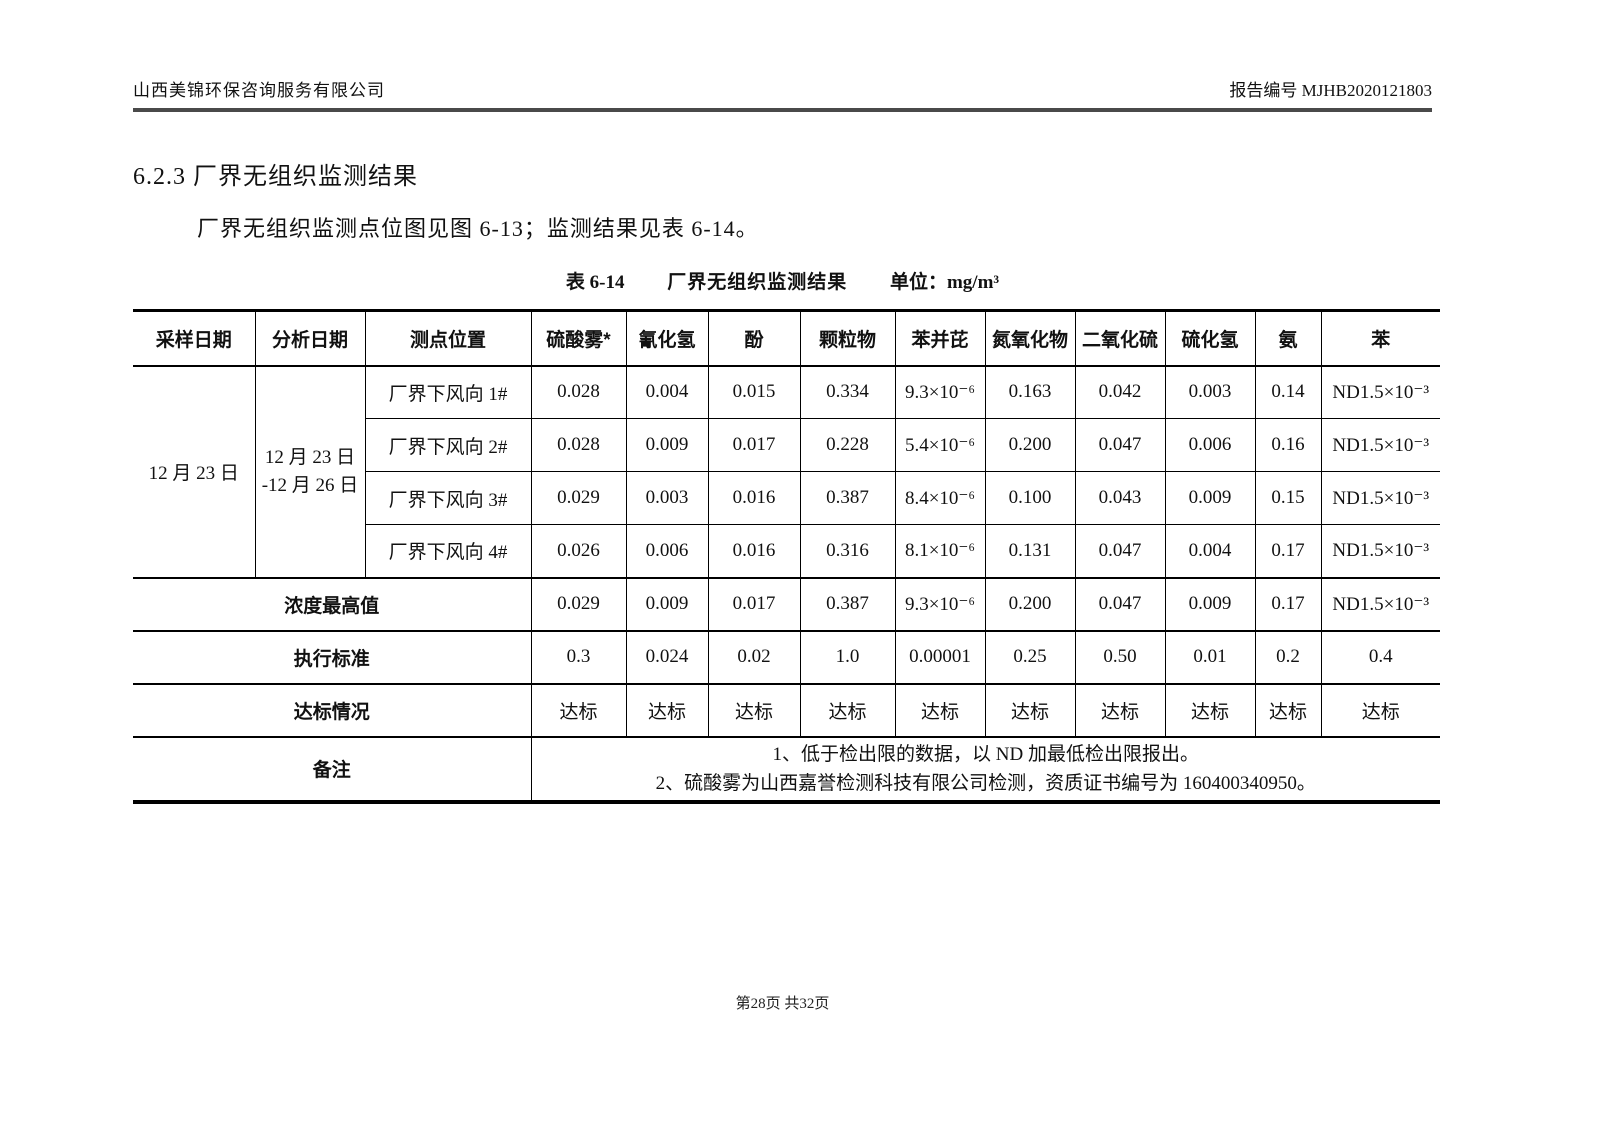  I want to click on column-header-sulfuric-mist: 硫酸雾*, so click(578, 338).